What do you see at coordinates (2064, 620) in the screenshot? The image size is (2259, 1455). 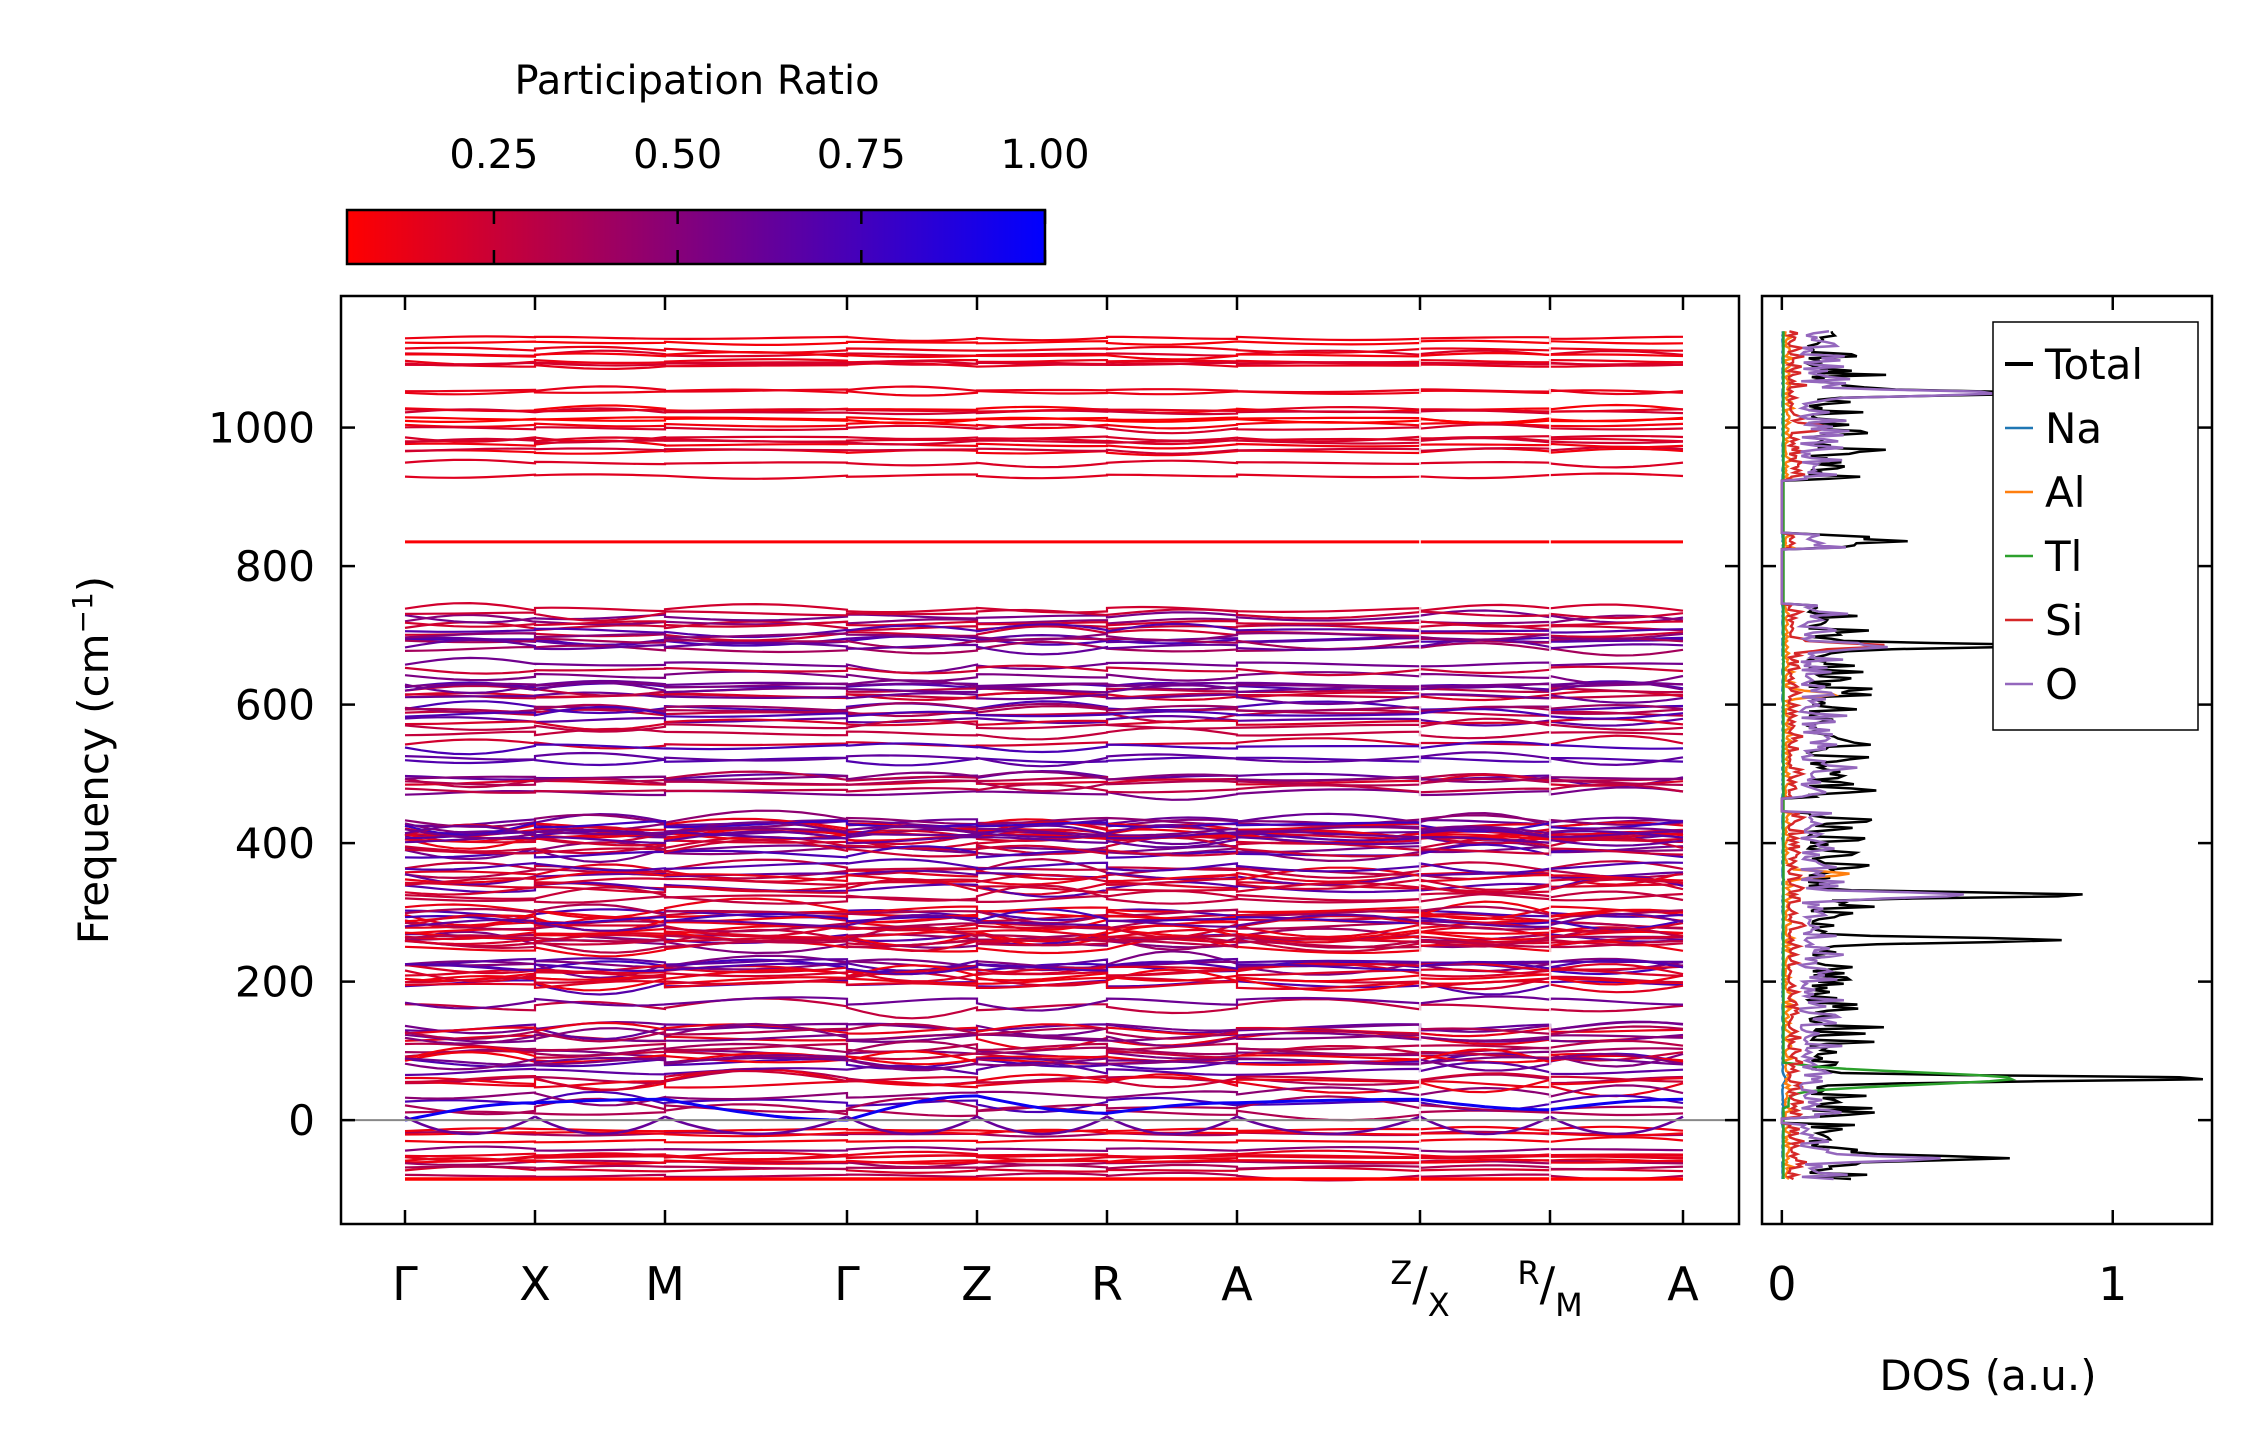 I see `legend-label: Si` at bounding box center [2064, 620].